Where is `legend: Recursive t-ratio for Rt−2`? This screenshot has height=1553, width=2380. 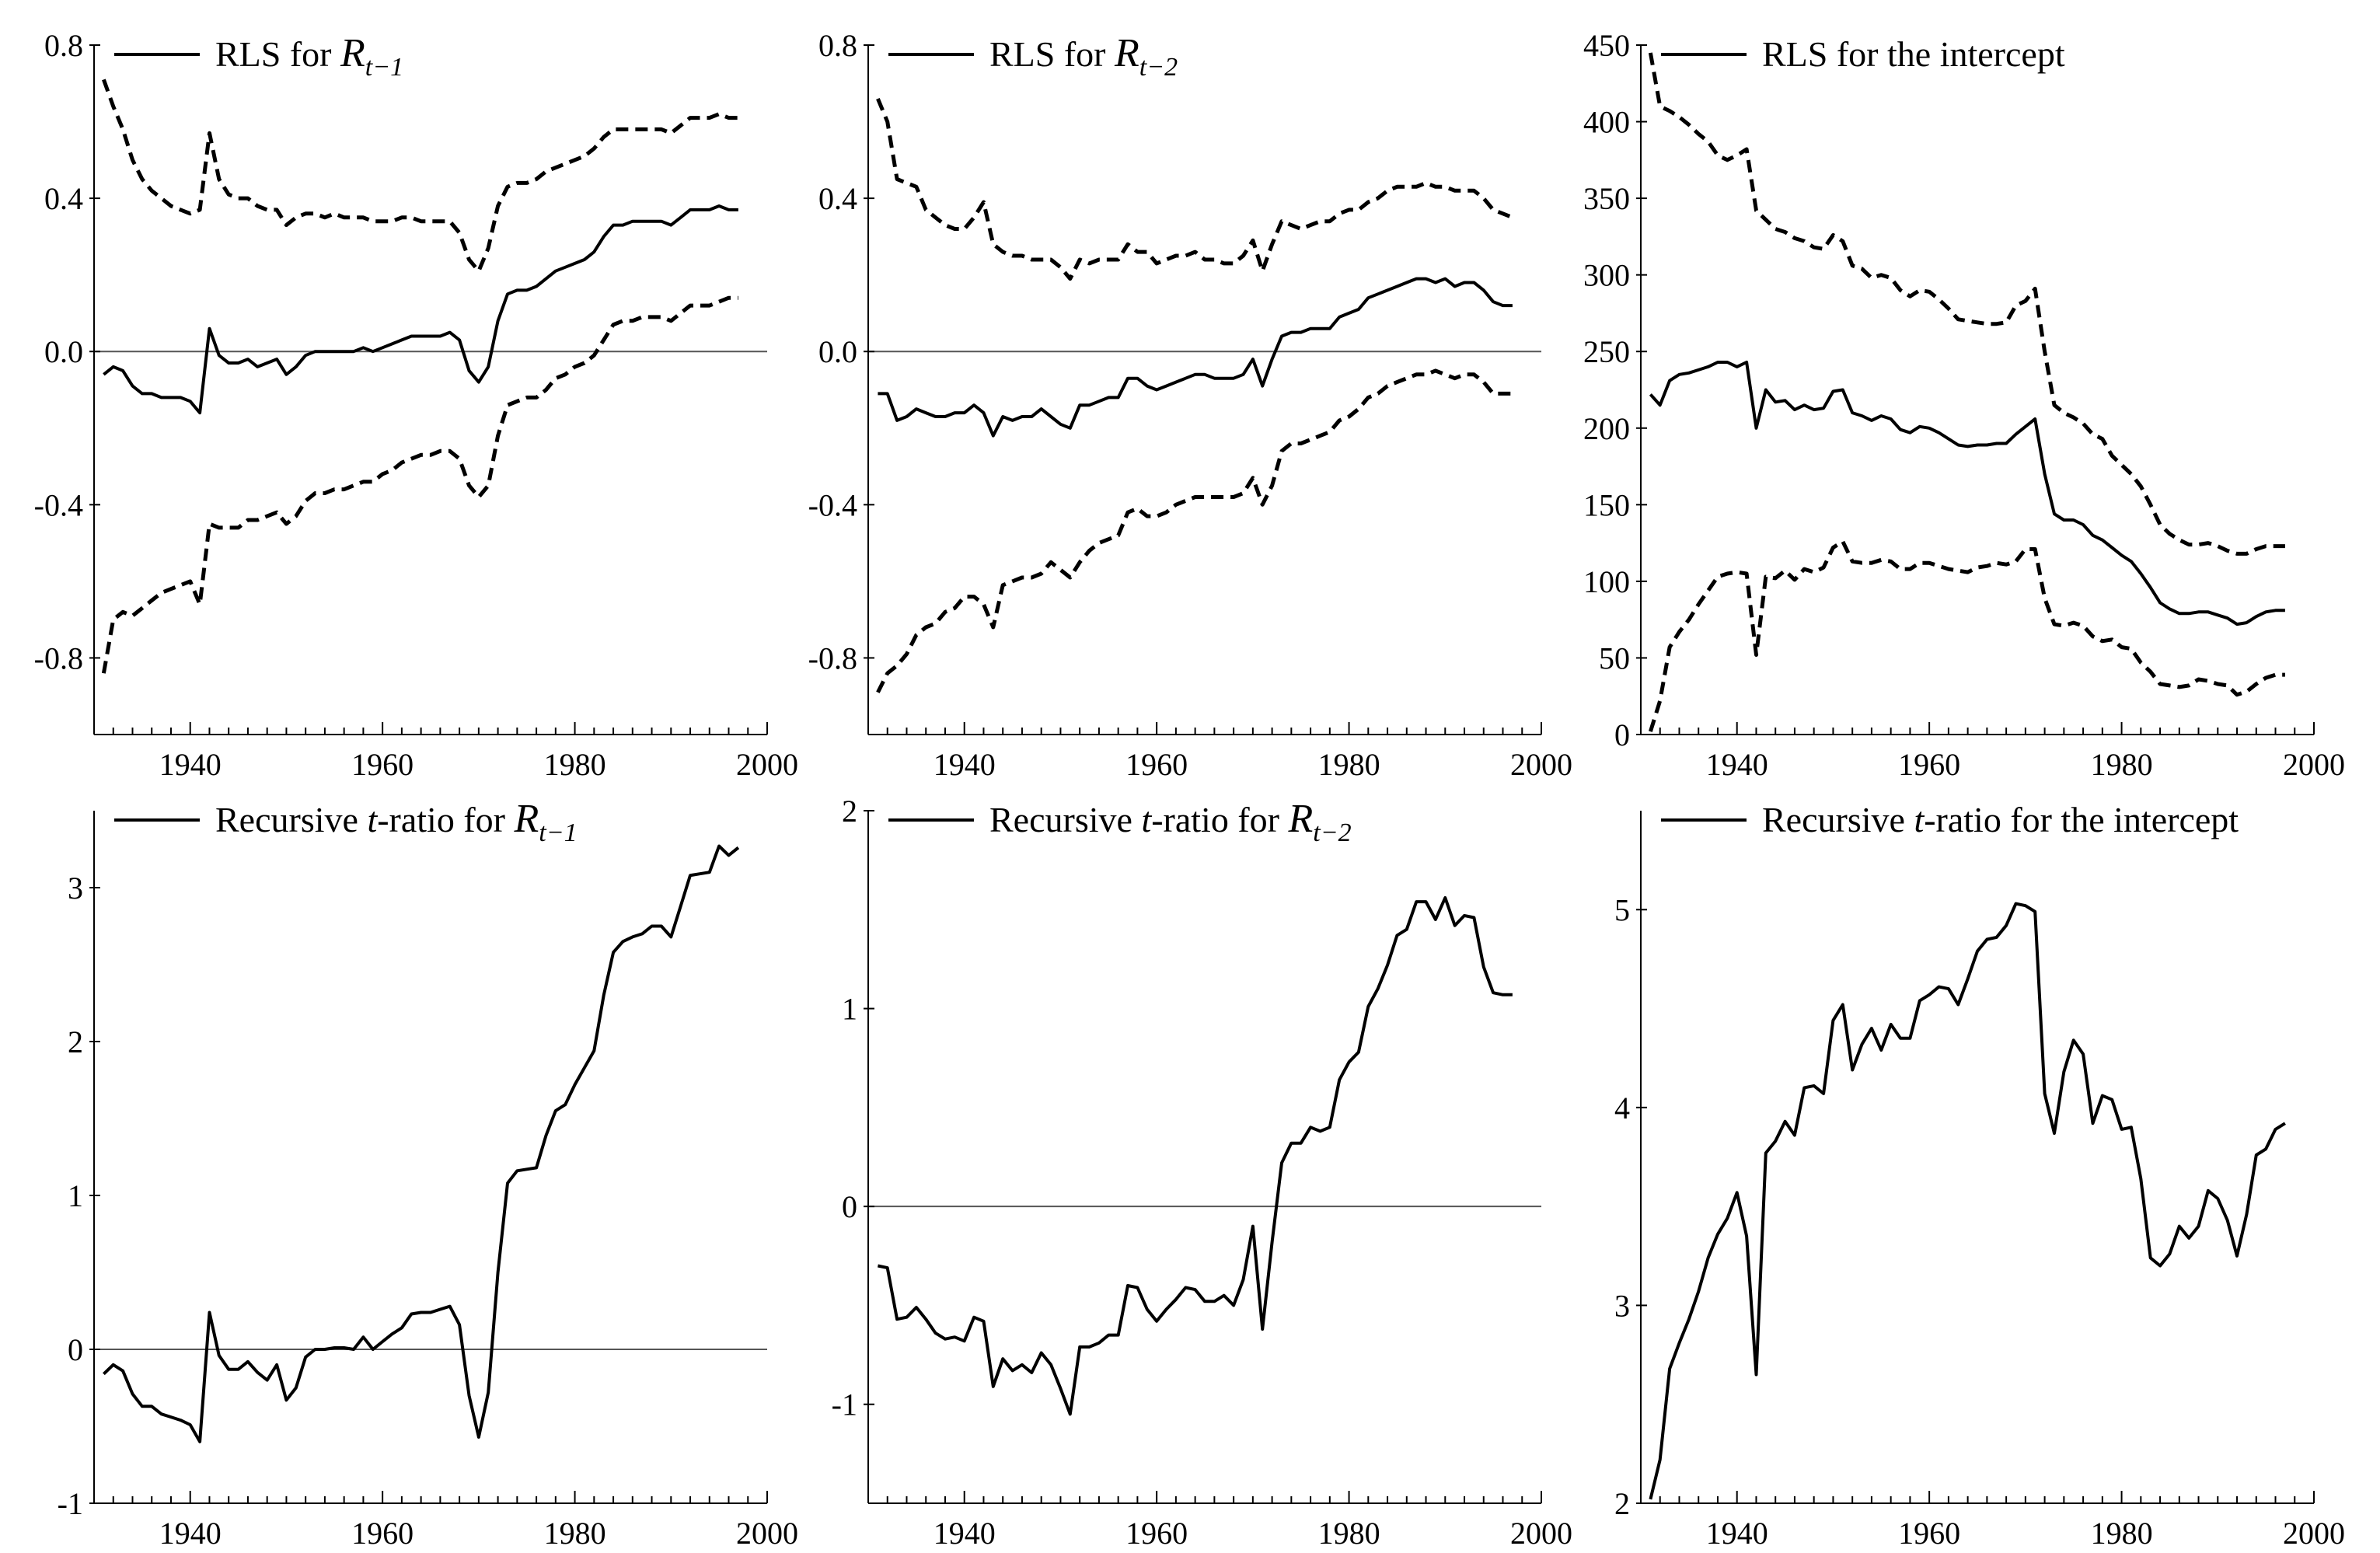 legend: Recursive t-ratio for Rt−2 is located at coordinates (1120, 822).